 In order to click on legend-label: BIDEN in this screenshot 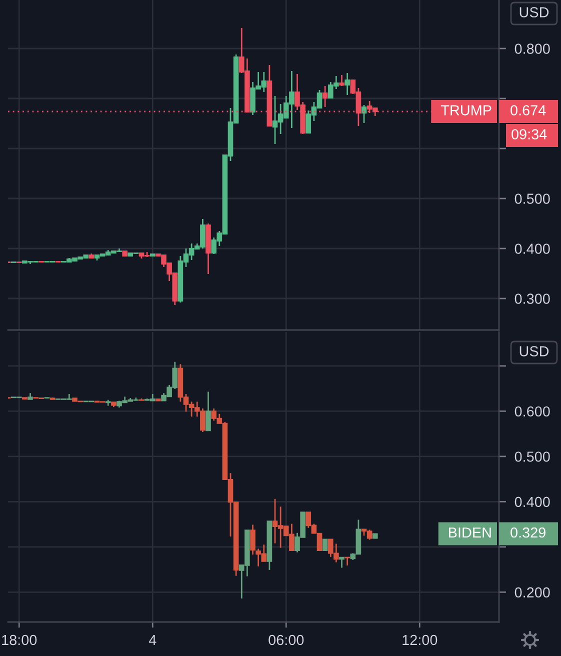, I will do `click(470, 533)`.